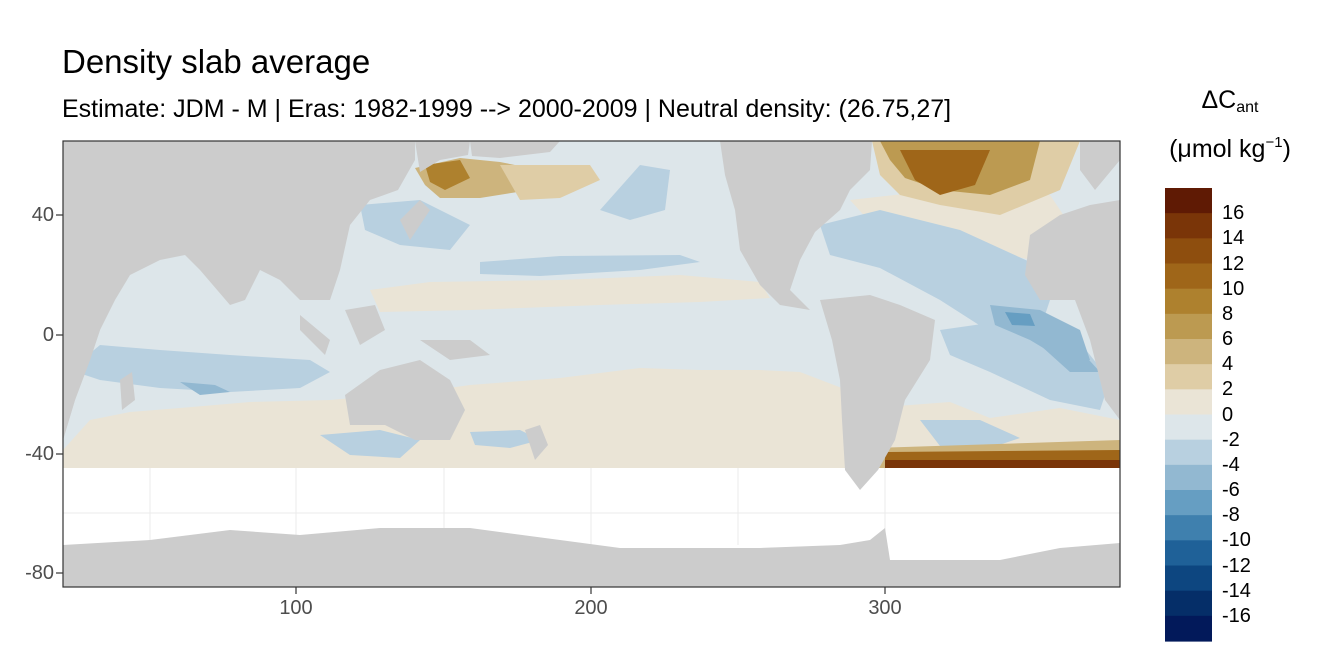 This screenshot has width=1344, height=672. I want to click on land-greenland, so click(1100, 165).